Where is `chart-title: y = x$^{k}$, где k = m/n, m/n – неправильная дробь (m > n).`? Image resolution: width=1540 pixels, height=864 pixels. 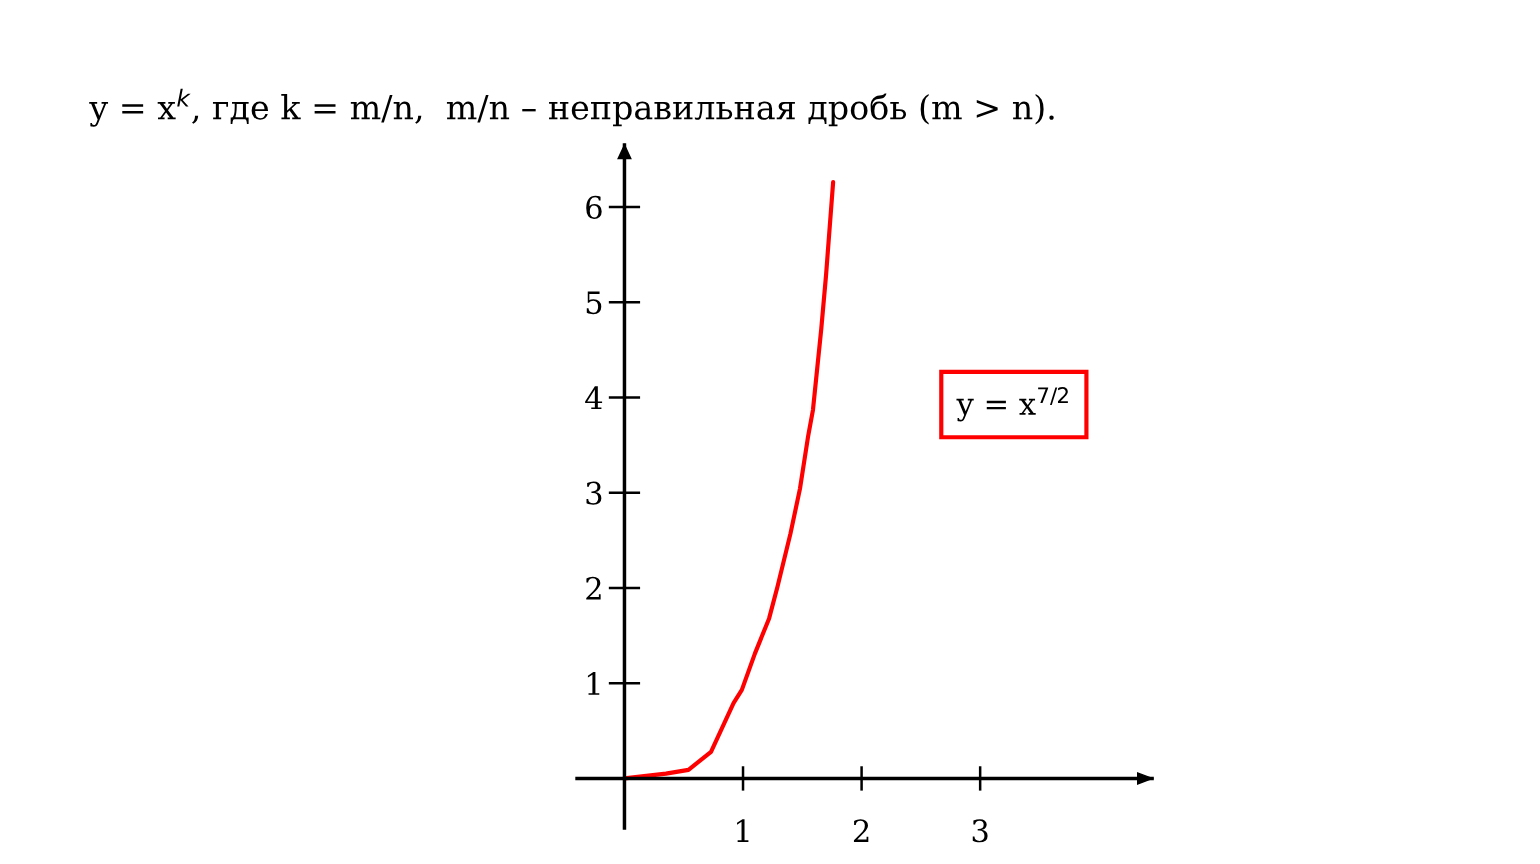 chart-title: y = x$^{k}$, где k = m/n, m/n – неправильная дробь (m > n). is located at coordinates (571, 107).